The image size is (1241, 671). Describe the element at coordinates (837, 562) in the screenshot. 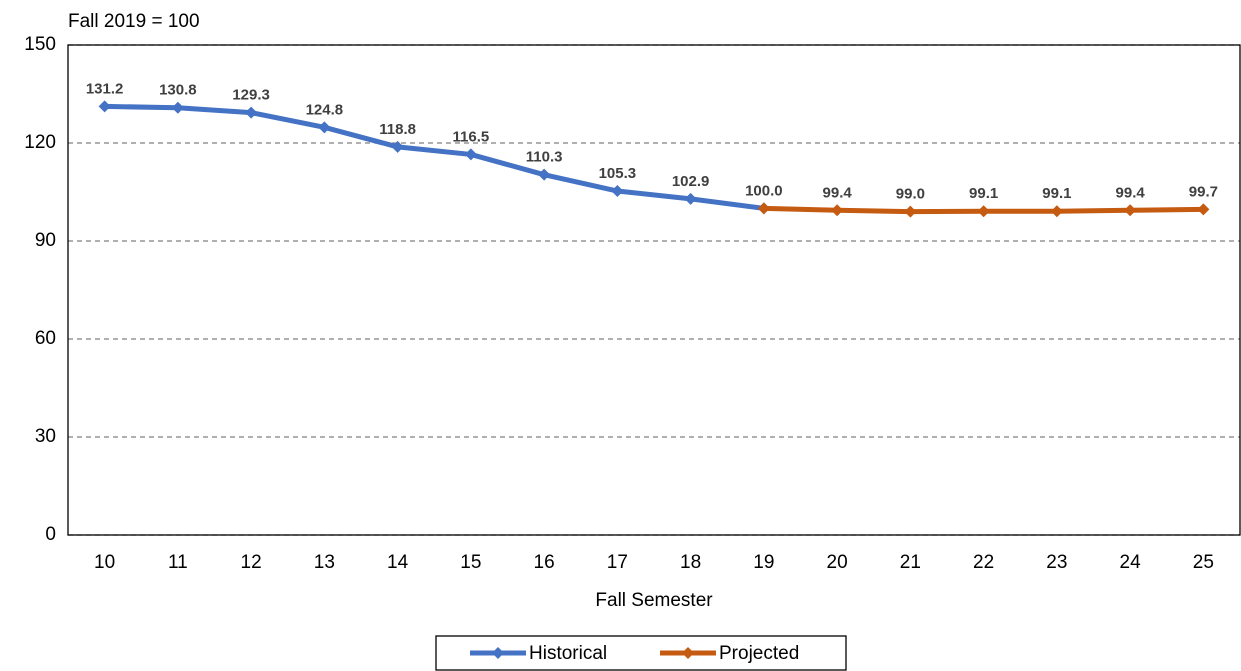

I see `x-tick-label: 20` at that location.